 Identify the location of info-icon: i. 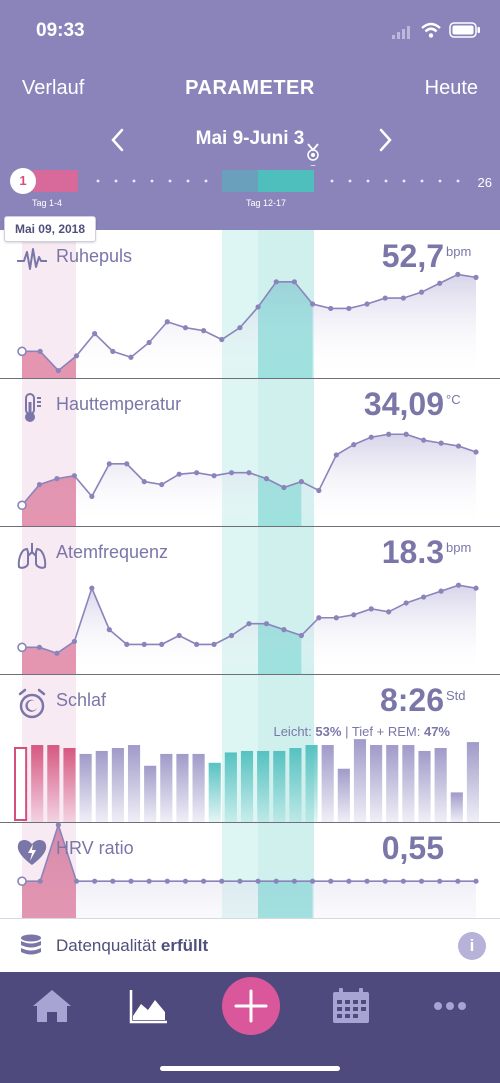
(472, 946).